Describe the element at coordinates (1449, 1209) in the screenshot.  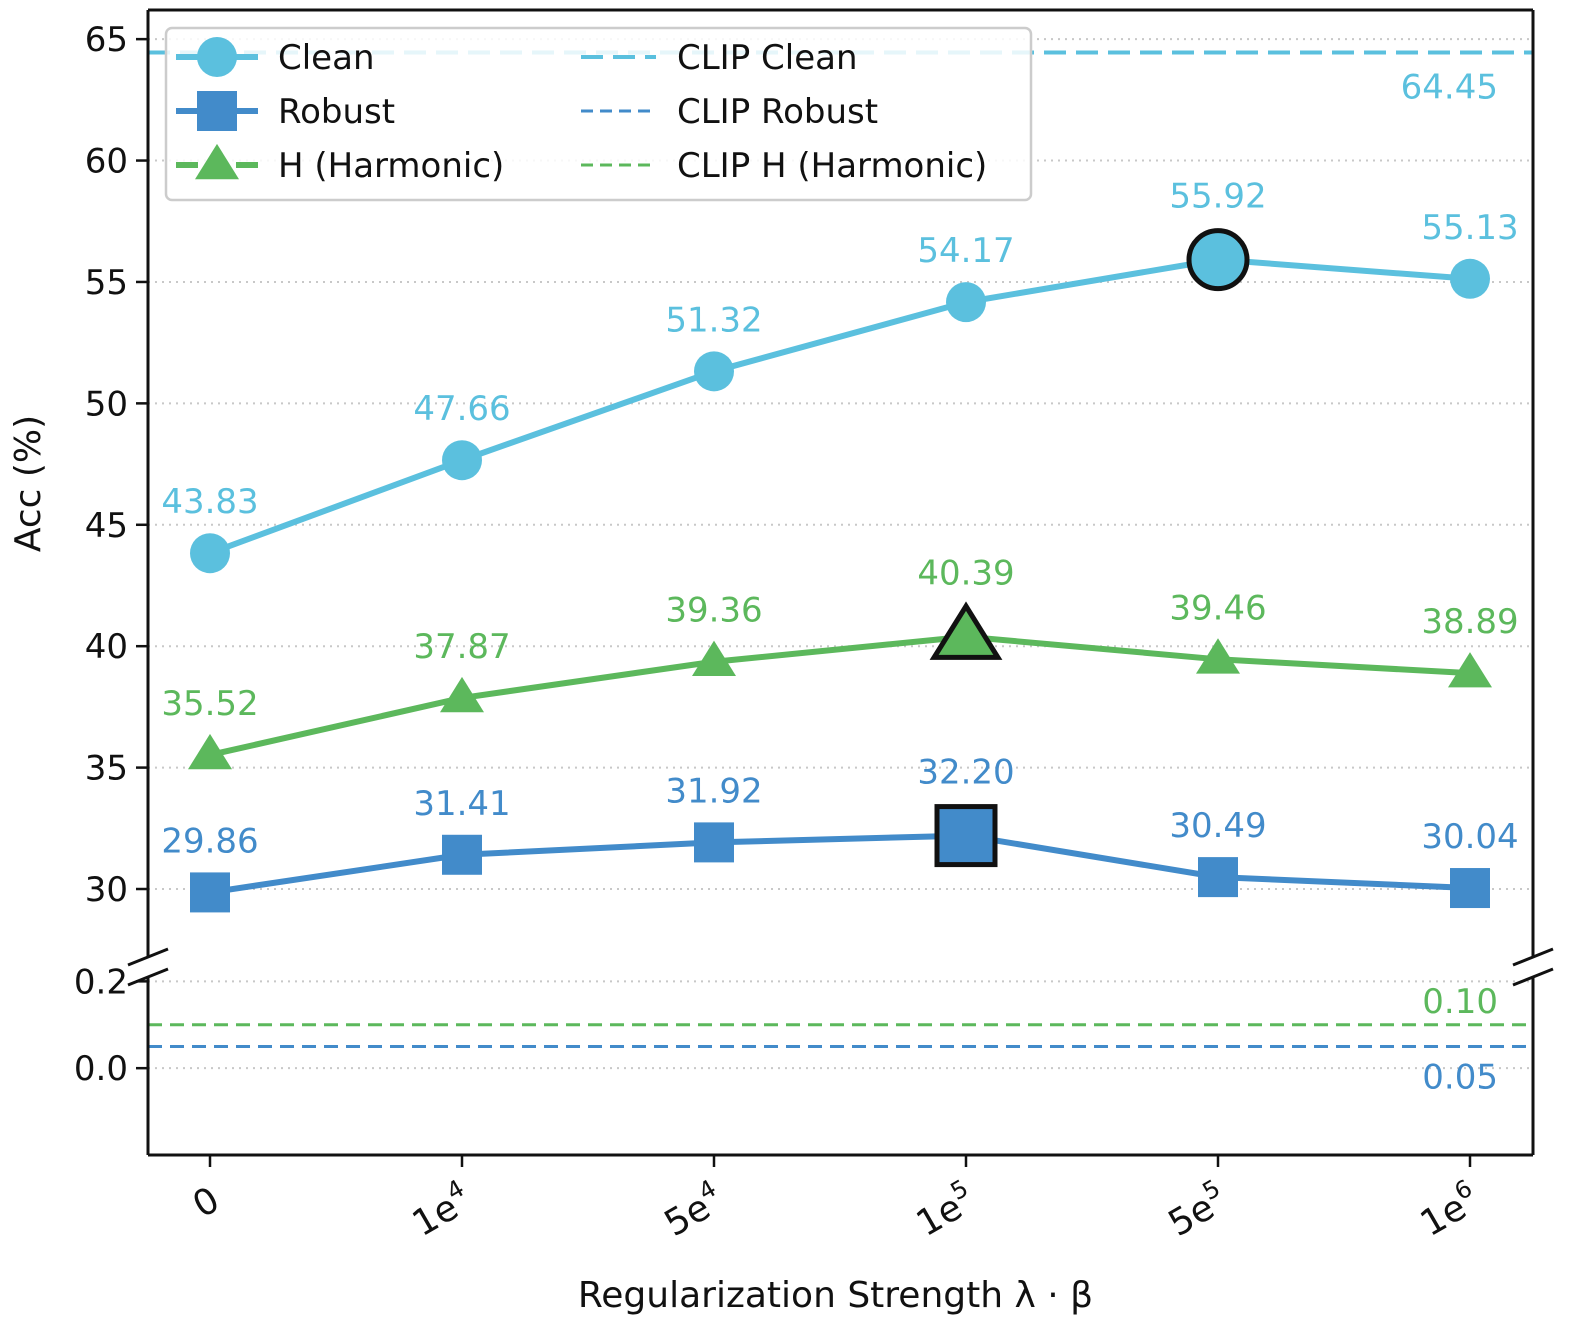
I see `x-tick-label: 1e6` at that location.